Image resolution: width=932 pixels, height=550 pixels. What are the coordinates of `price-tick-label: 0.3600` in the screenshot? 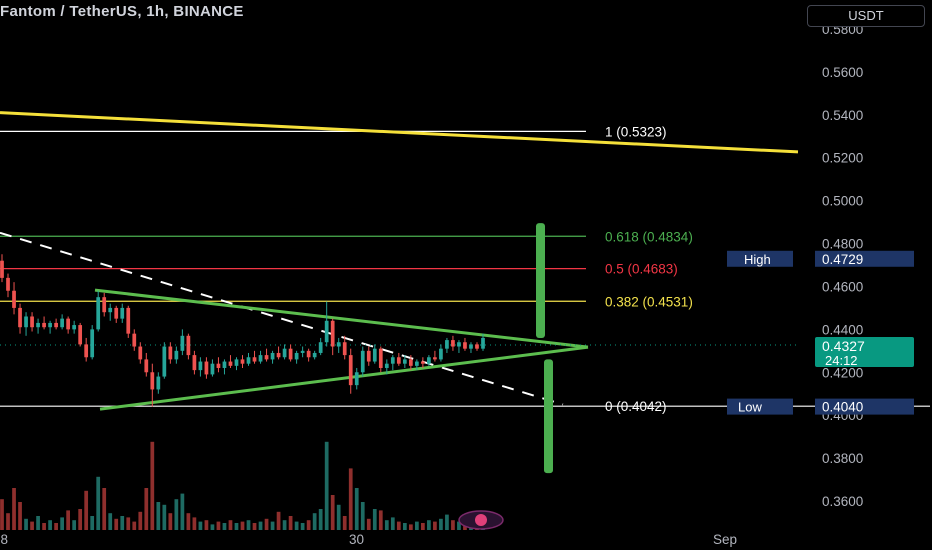 It's located at (842, 501).